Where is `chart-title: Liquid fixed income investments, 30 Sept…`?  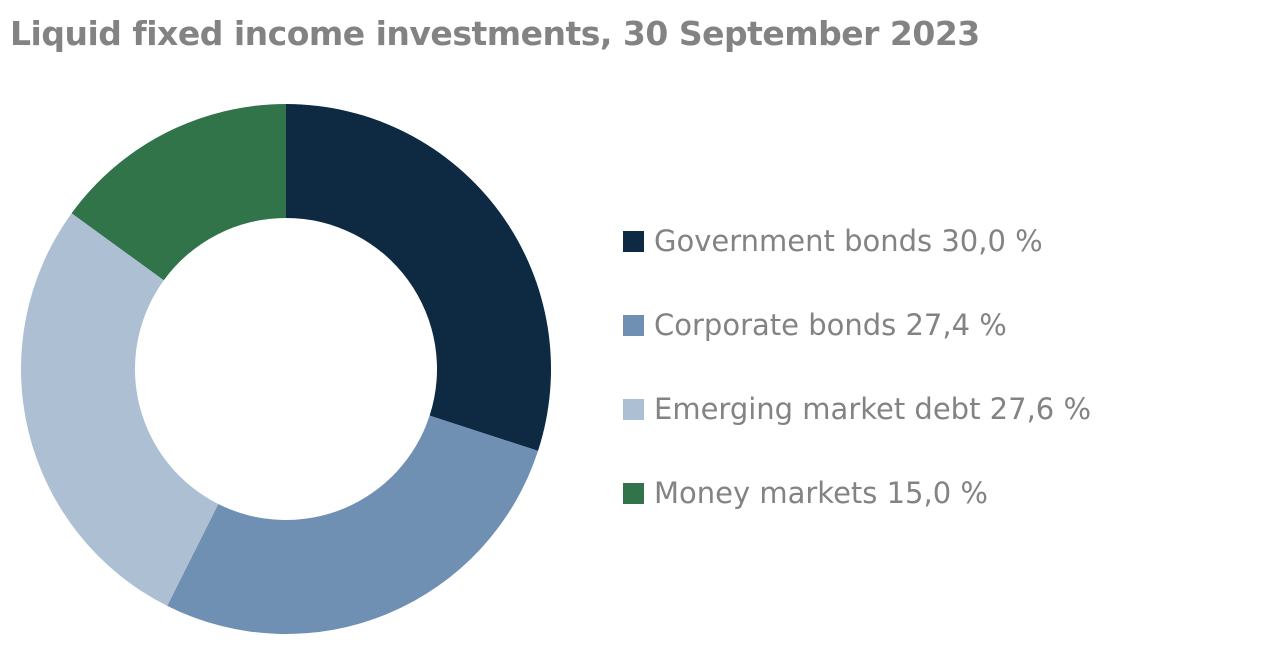
chart-title: Liquid fixed income investments, 30 Sept… is located at coordinates (495, 33).